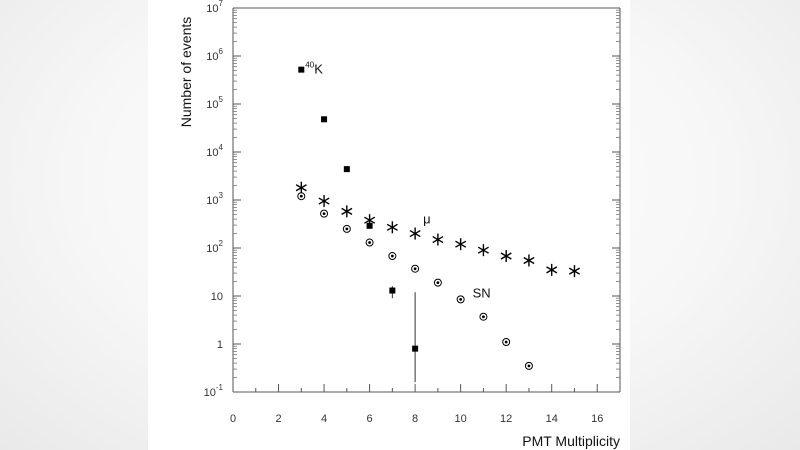  Describe the element at coordinates (482, 292) in the screenshot. I see `annotation-sn: SN` at that location.